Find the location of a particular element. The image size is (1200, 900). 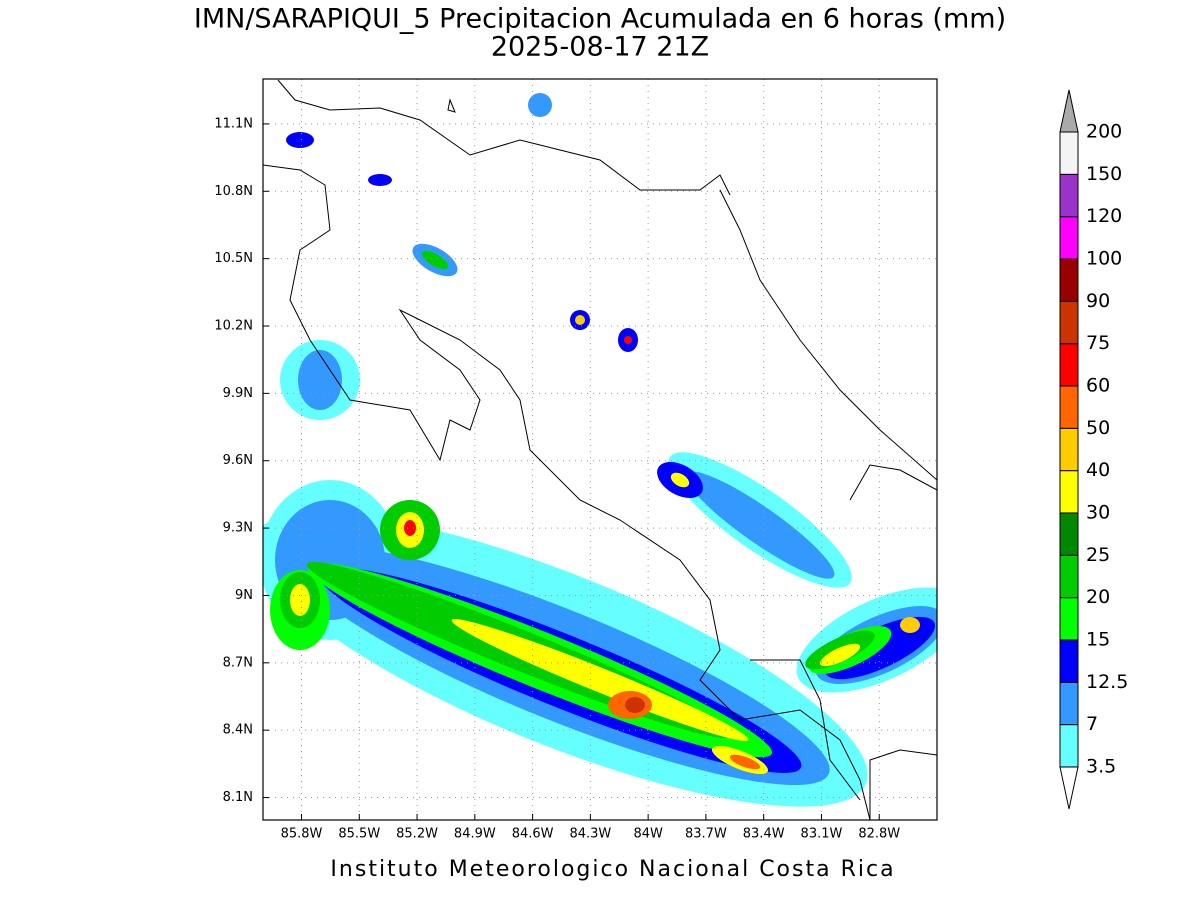

y-tick-label: 9.9N is located at coordinates (238, 393).